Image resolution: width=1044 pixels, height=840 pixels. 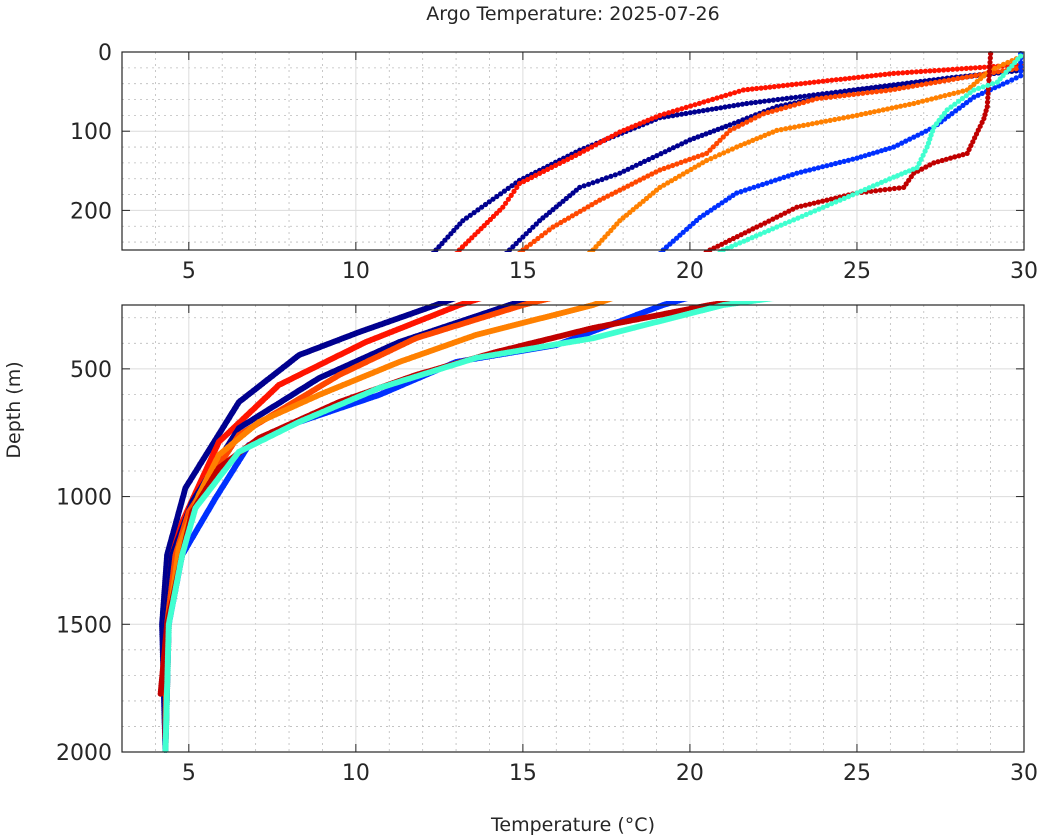 I want to click on y-tick-label: 100, so click(x=91, y=132).